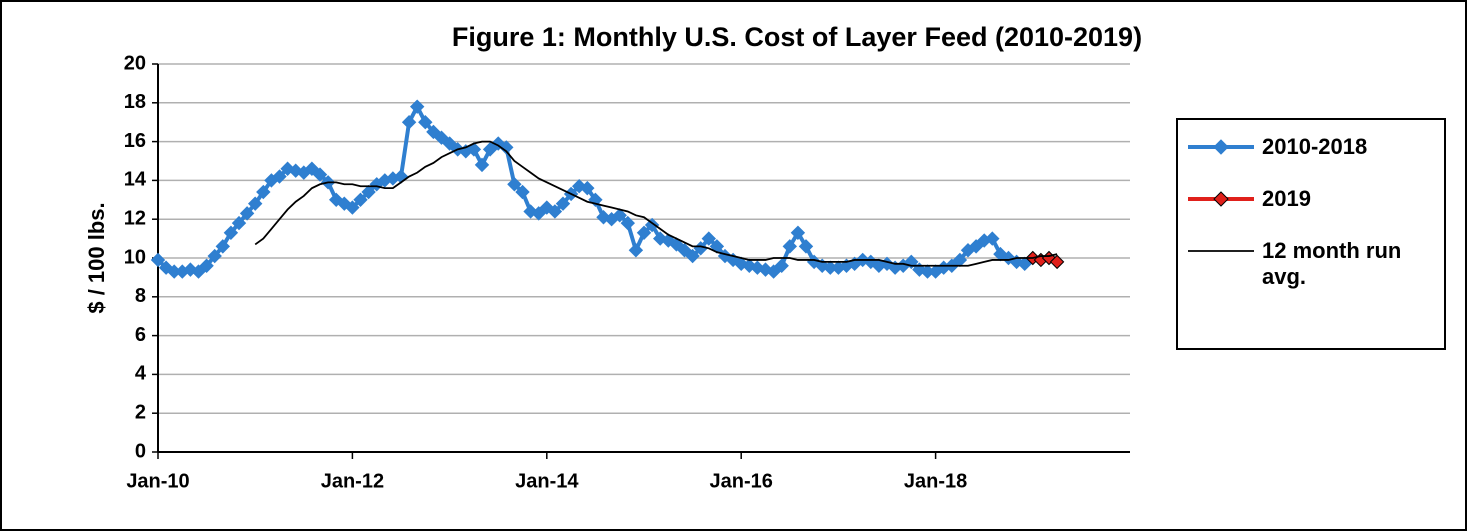 This screenshot has width=1467, height=531. What do you see at coordinates (96, 257) in the screenshot?
I see `y-axis-label: $ / 100 lbs.` at bounding box center [96, 257].